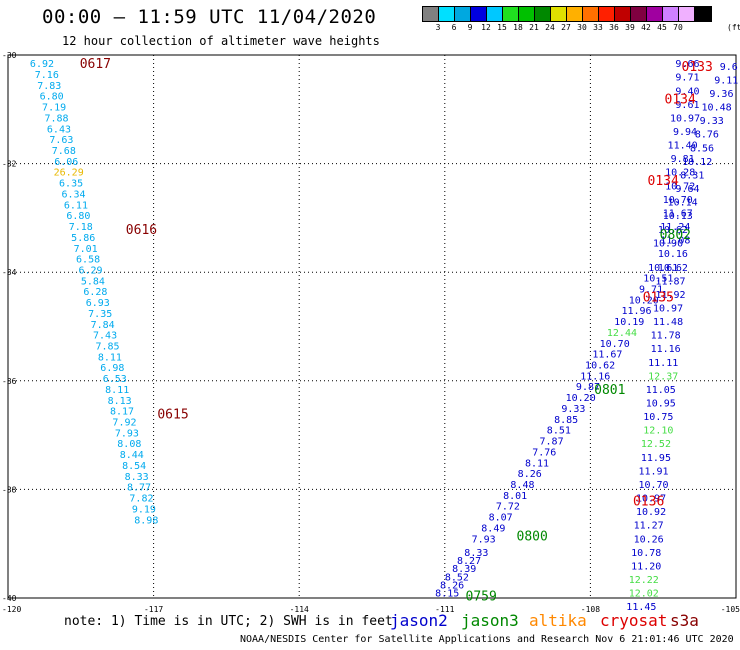 The image size is (740, 650). Describe the element at coordinates (658, 417) in the screenshot. I see `wave-height-label: 10.75` at that location.